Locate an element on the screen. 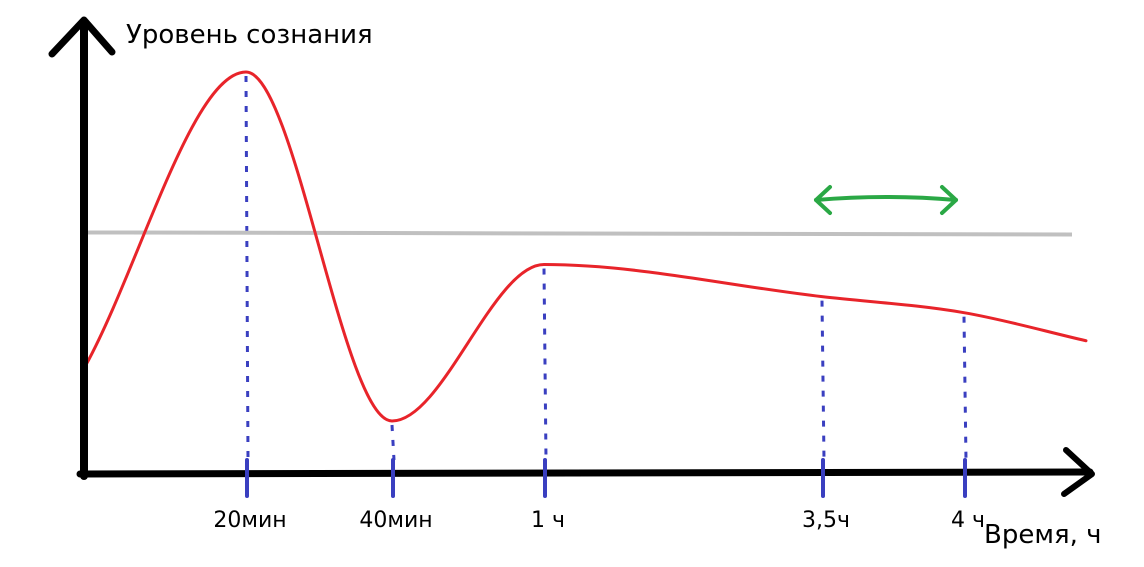  x-axis-arrowhead is located at coordinates (1078, 472).